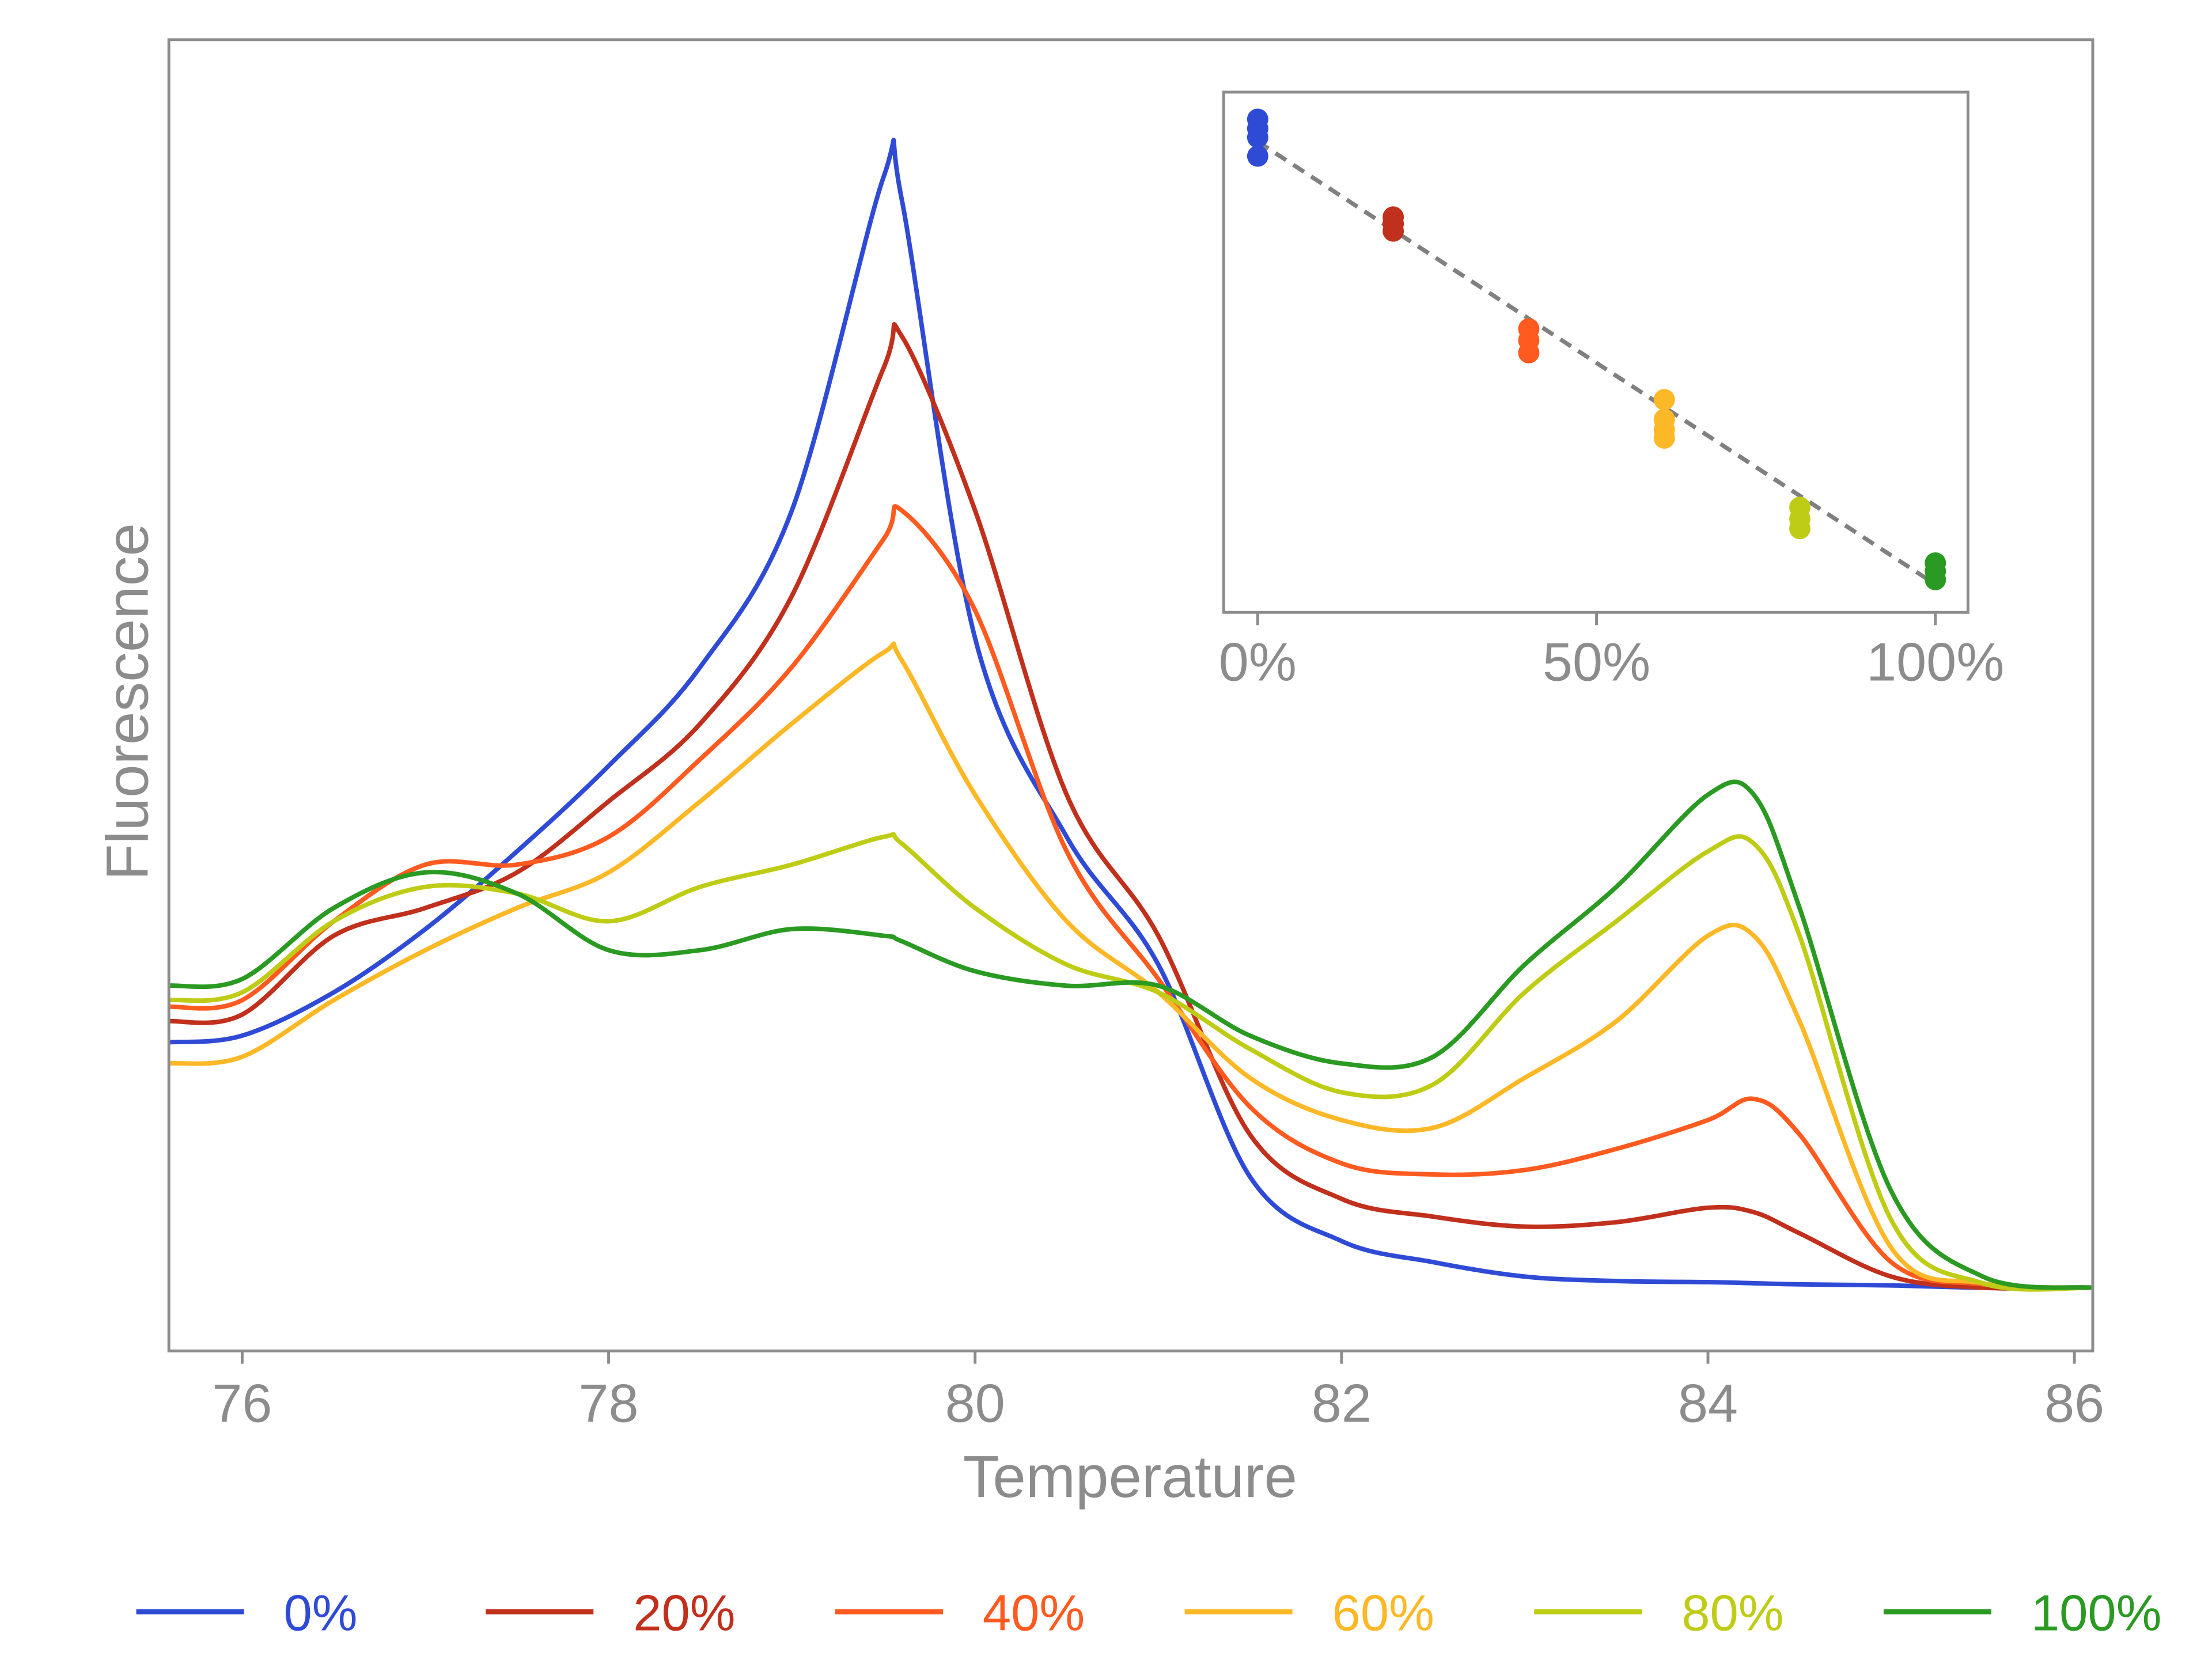 The width and height of the screenshot is (2212, 1660). Describe the element at coordinates (1708, 1403) in the screenshot. I see `x-tick-label: 84` at that location.